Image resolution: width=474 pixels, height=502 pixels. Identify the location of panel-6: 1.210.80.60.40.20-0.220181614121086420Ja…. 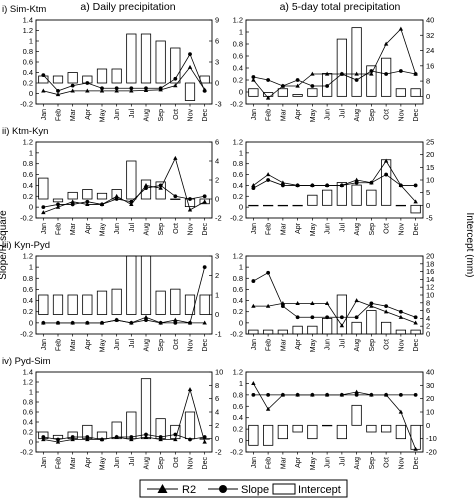
(332, 302).